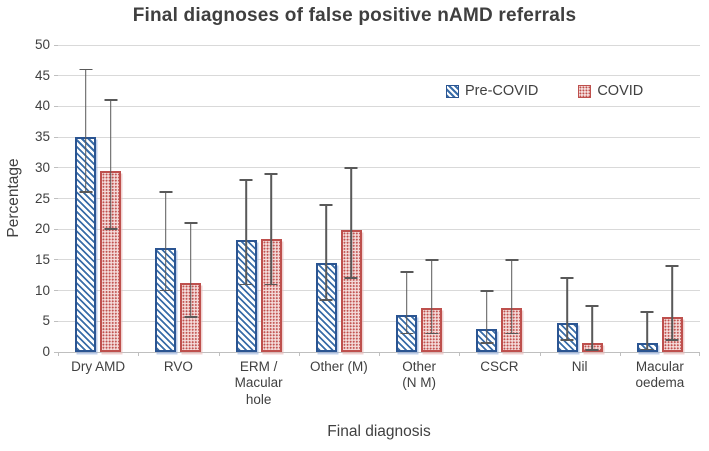 The image size is (709, 451). I want to click on x-category-label: RVO, so click(178, 366).